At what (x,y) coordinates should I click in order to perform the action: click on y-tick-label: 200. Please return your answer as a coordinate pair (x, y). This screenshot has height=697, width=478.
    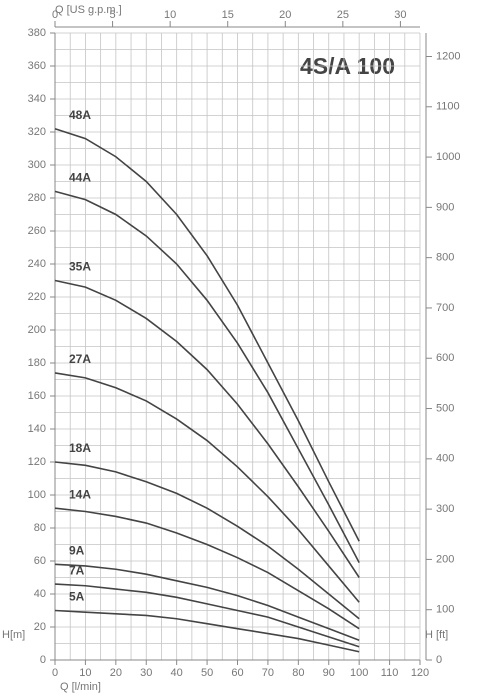
    Looking at the image, I should click on (37, 330).